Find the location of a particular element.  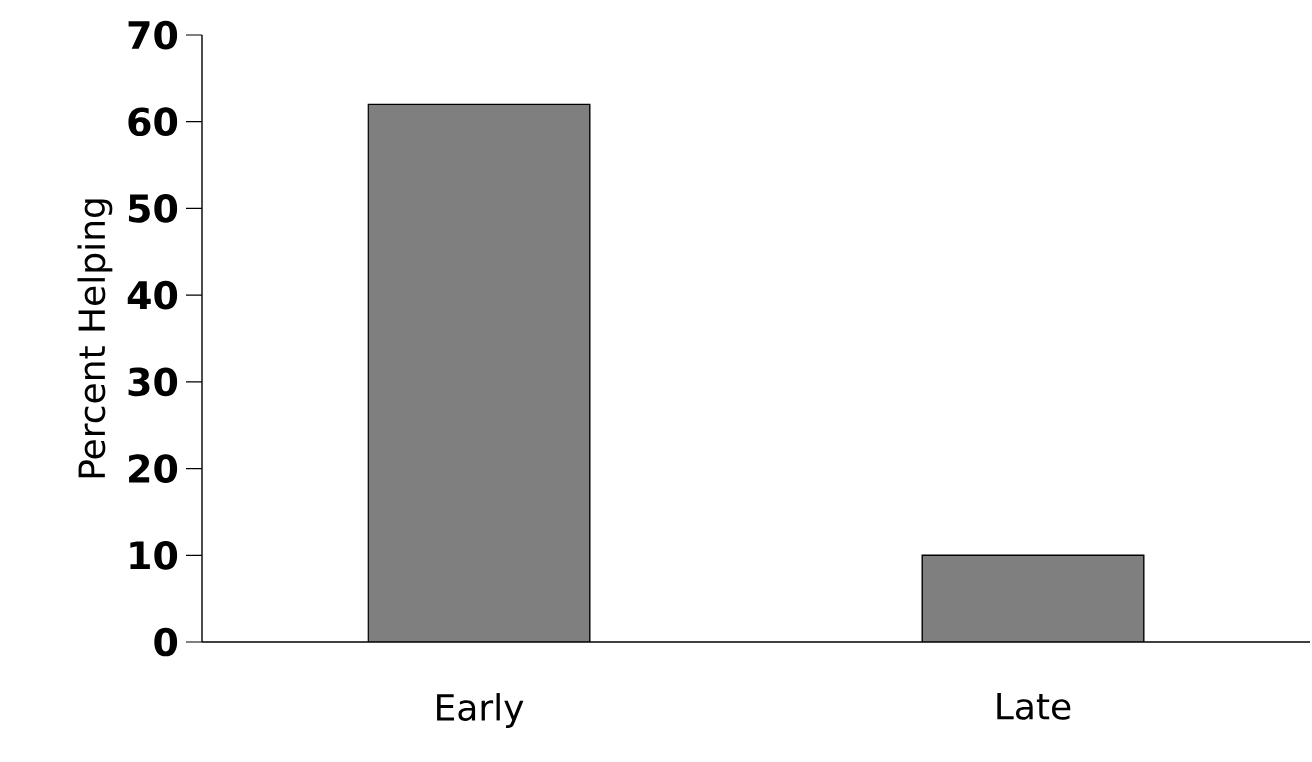

y-tick-label: 30 is located at coordinates (153, 382).